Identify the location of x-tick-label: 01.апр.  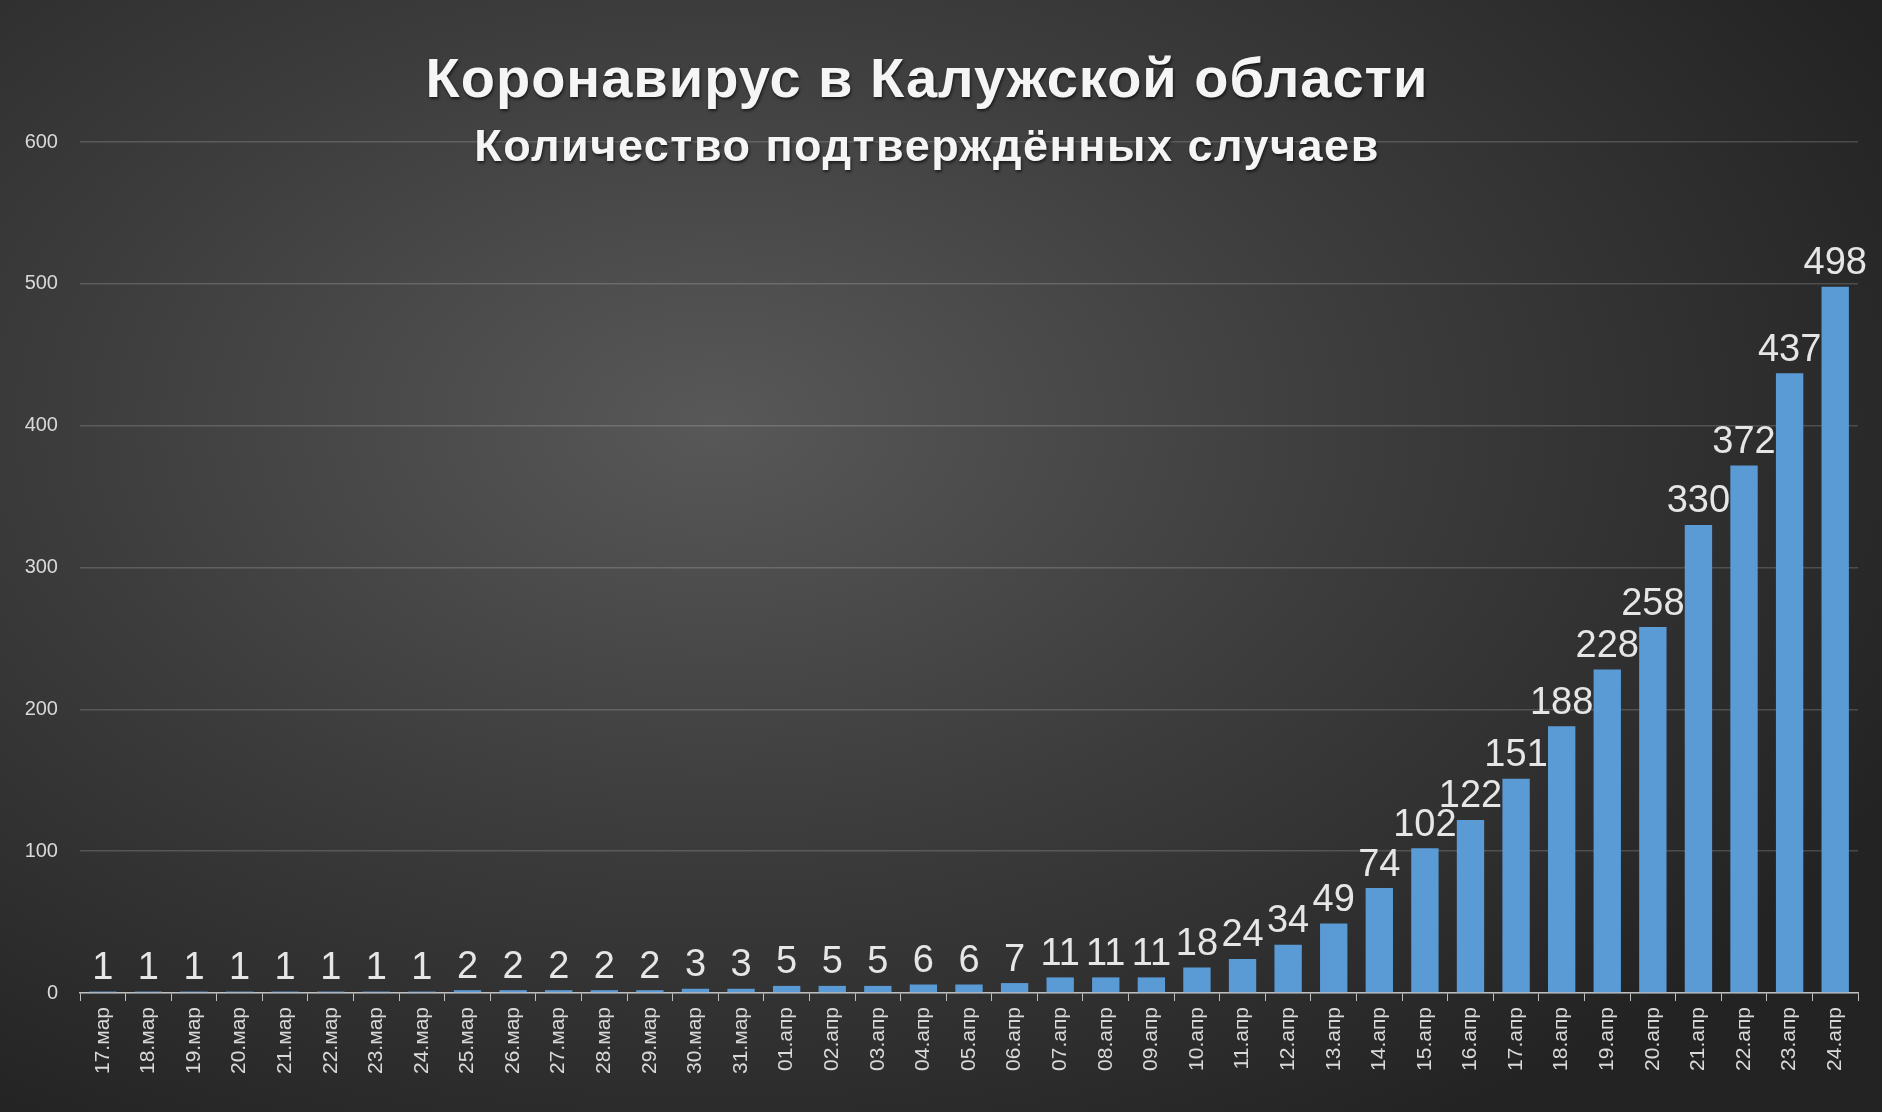
(785, 1039).